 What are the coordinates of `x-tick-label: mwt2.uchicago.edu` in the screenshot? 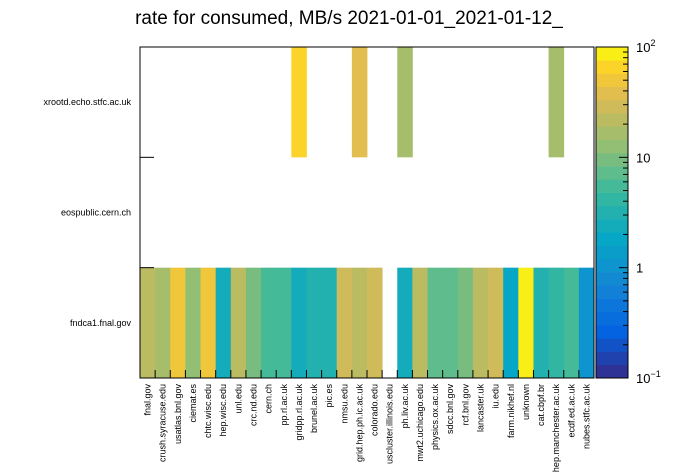 It's located at (420, 423).